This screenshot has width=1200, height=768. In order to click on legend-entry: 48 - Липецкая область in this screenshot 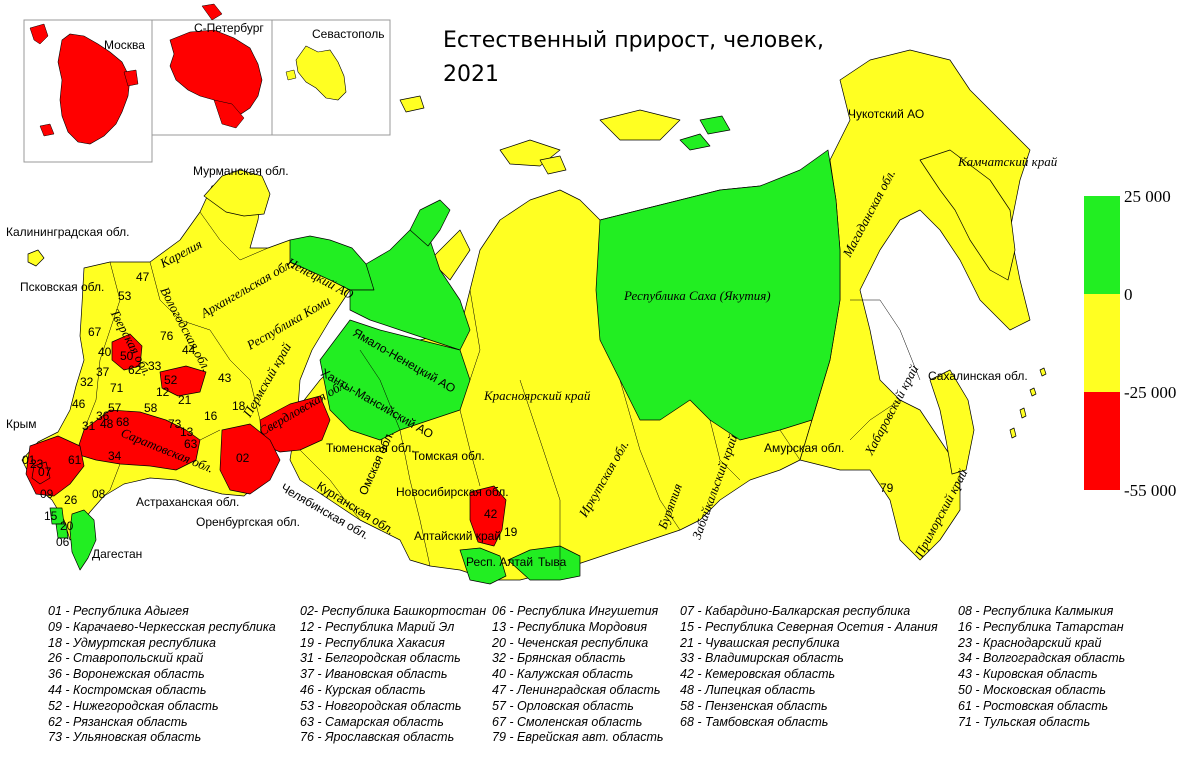, I will do `click(748, 690)`.